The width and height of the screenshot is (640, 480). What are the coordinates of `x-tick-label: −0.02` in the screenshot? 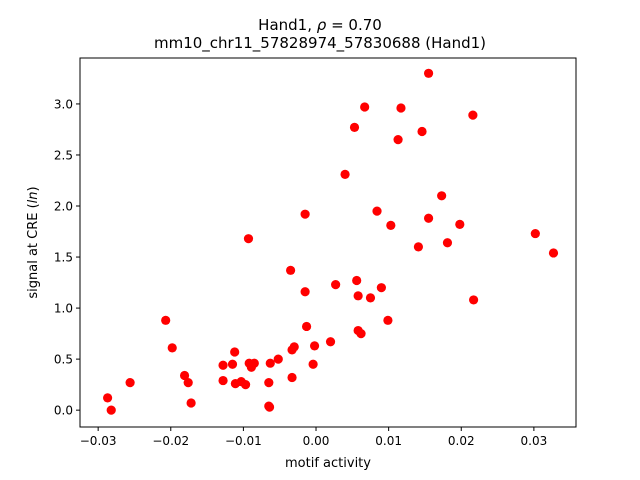 It's located at (170, 441).